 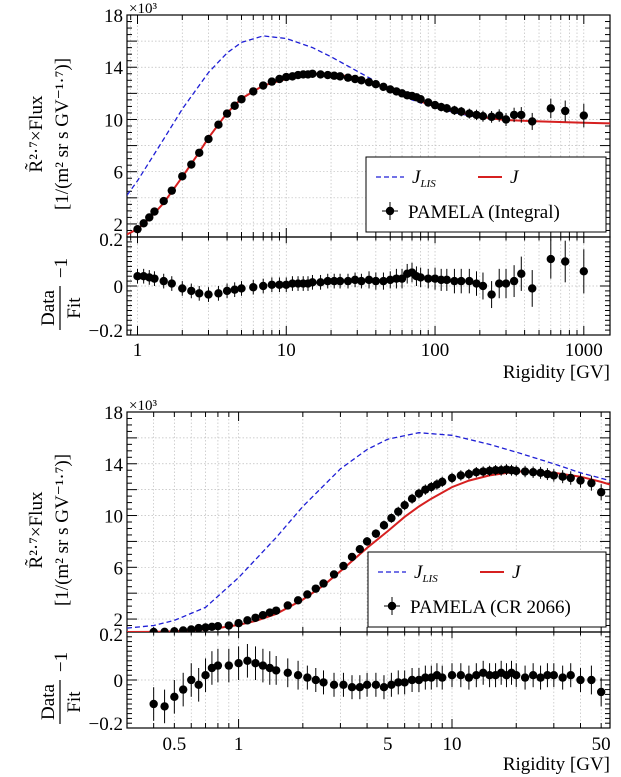 I want to click on legend-label-j: J, so click(x=515, y=177).